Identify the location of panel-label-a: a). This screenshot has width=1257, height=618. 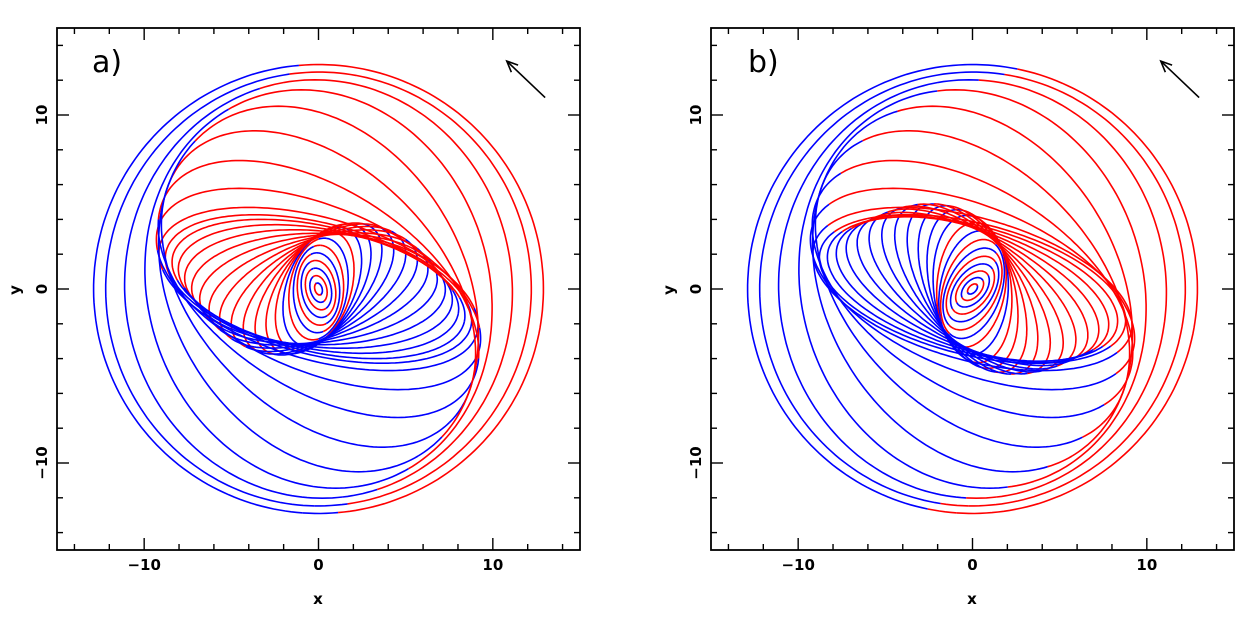
(107, 62).